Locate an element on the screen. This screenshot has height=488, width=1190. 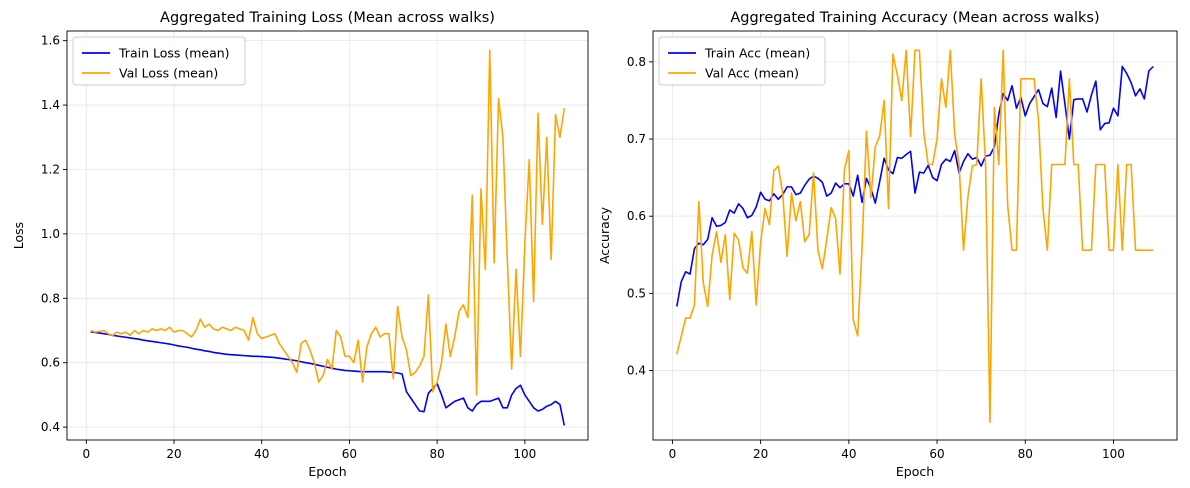
y-axis-label: Accuracy is located at coordinates (604, 235).